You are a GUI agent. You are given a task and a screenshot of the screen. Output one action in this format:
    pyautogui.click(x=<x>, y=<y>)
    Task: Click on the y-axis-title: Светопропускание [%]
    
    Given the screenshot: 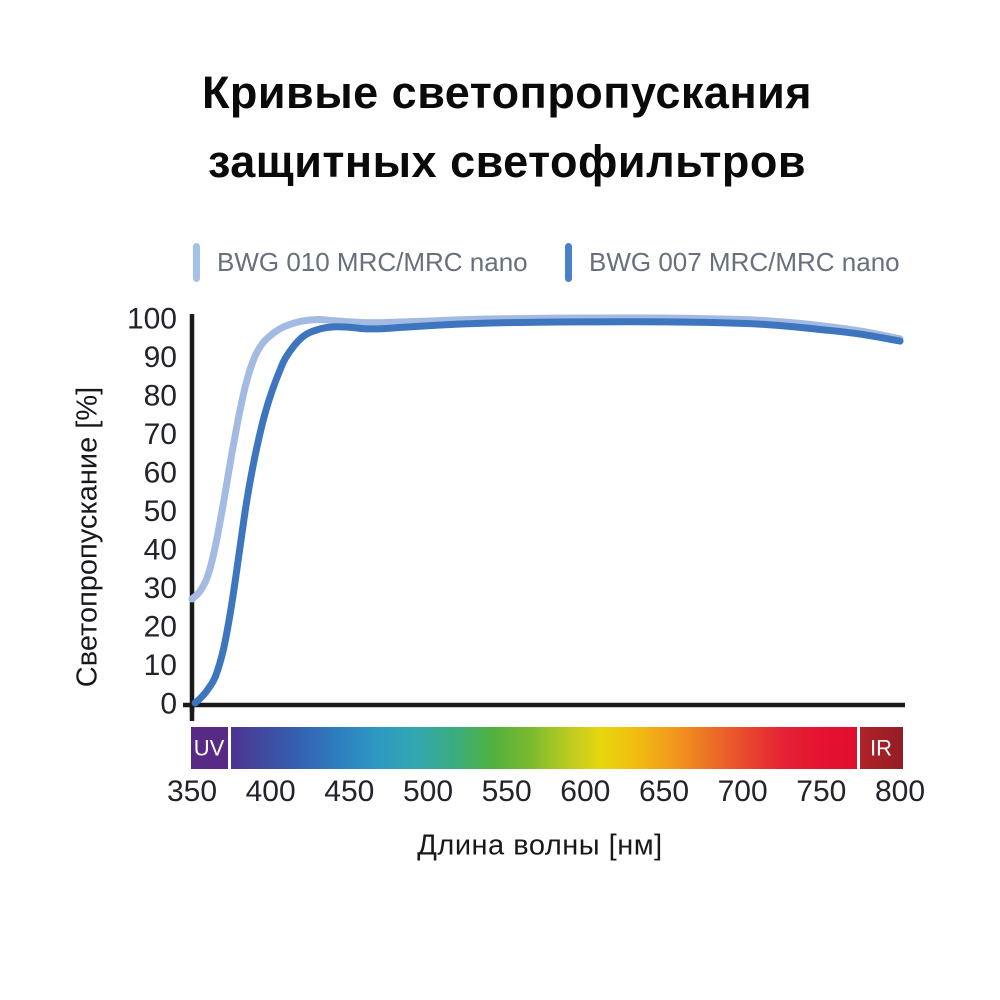 What is the action you would take?
    pyautogui.click(x=87, y=537)
    